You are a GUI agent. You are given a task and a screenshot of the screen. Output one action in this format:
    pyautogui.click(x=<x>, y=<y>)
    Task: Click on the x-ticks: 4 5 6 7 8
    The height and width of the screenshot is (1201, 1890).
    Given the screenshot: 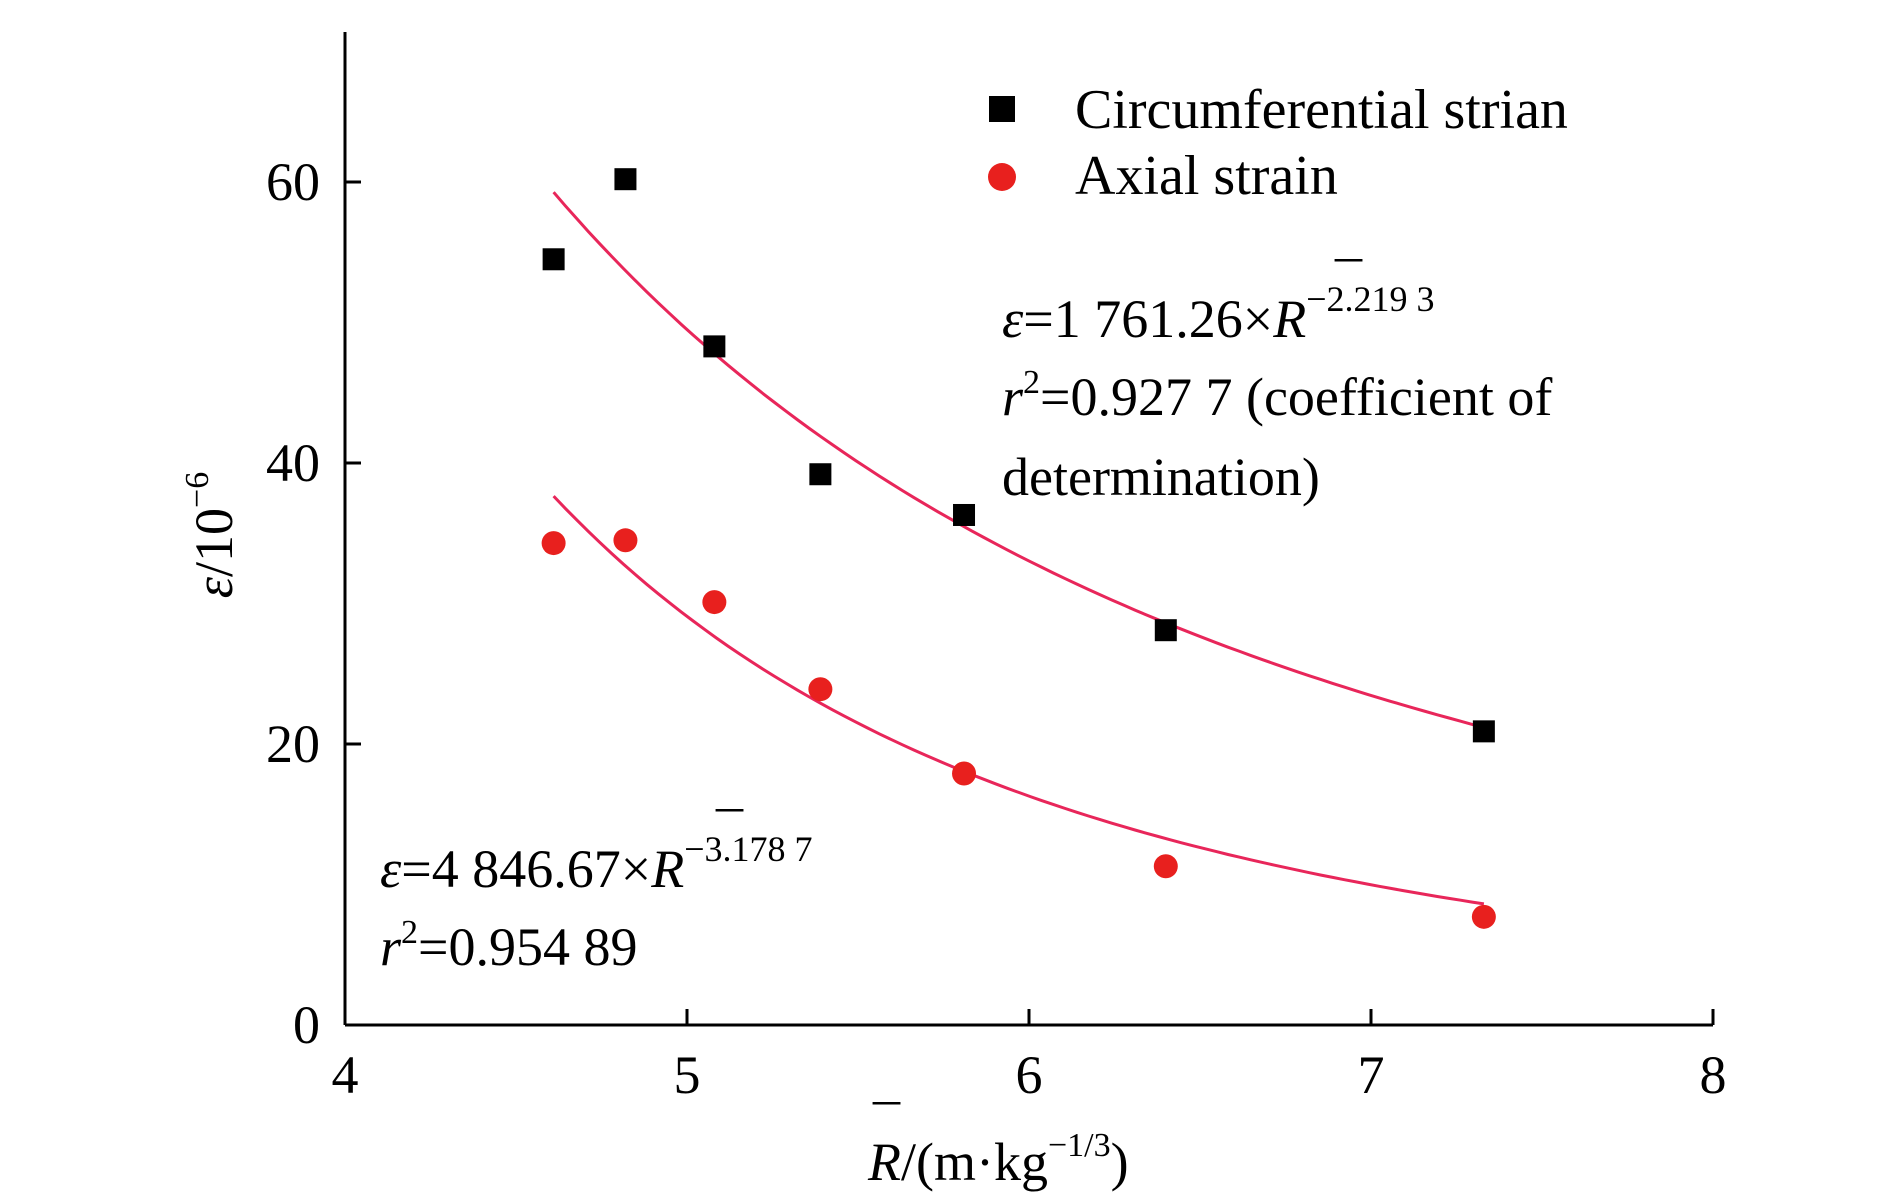 What is the action you would take?
    pyautogui.click(x=1029, y=1057)
    